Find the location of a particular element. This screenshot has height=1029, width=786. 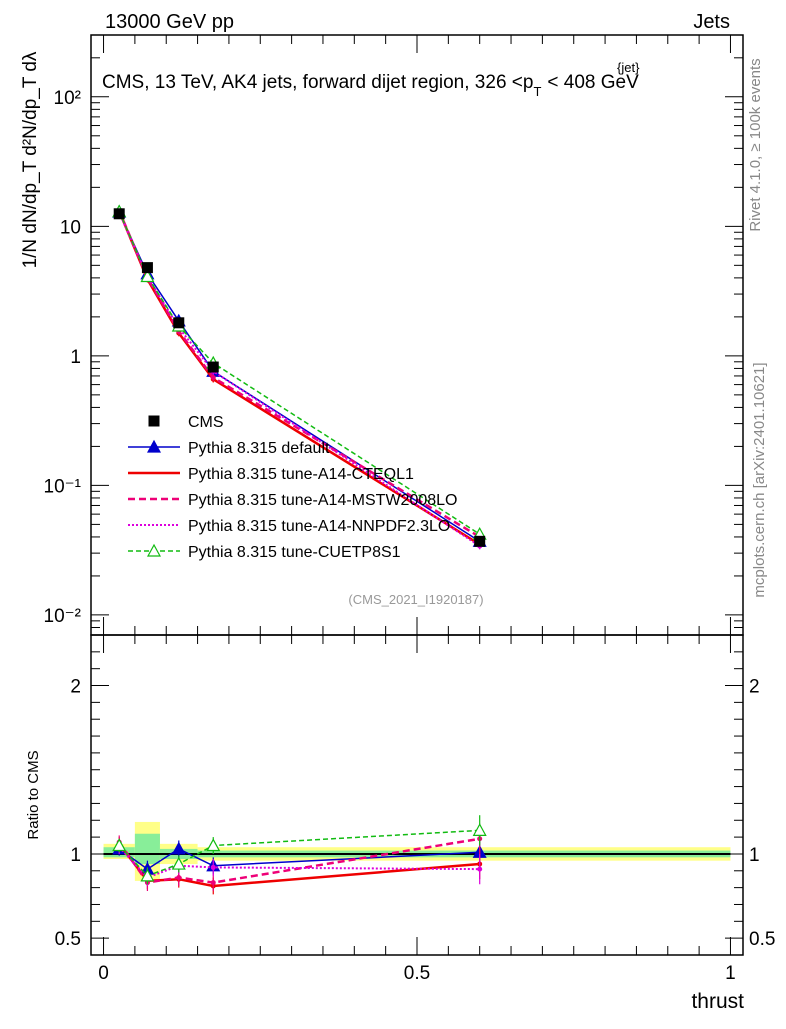

legend-label: CMS is located at coordinates (206, 422).